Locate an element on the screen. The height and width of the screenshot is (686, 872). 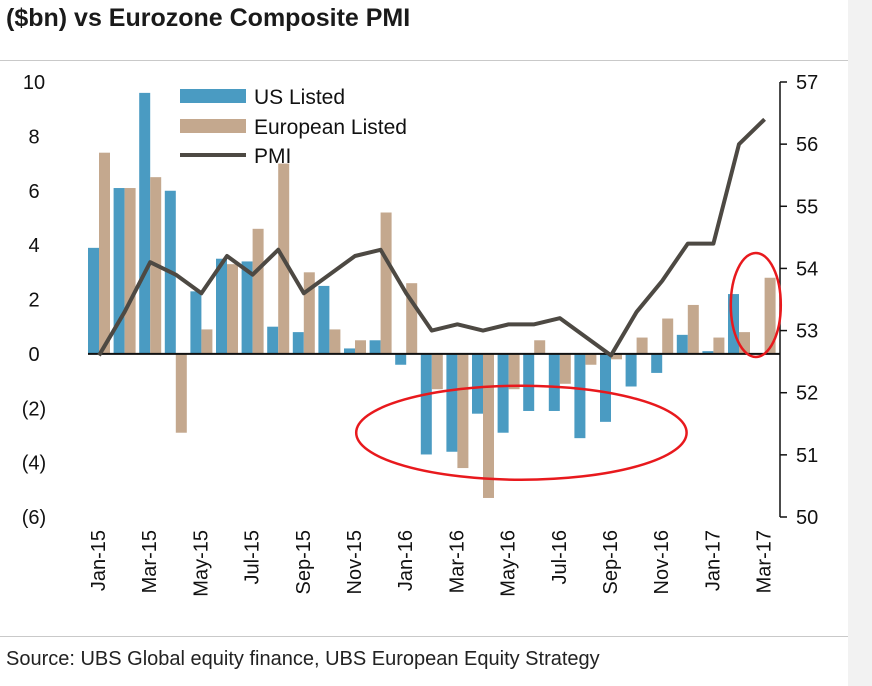
bottom-divider is located at coordinates (424, 636).